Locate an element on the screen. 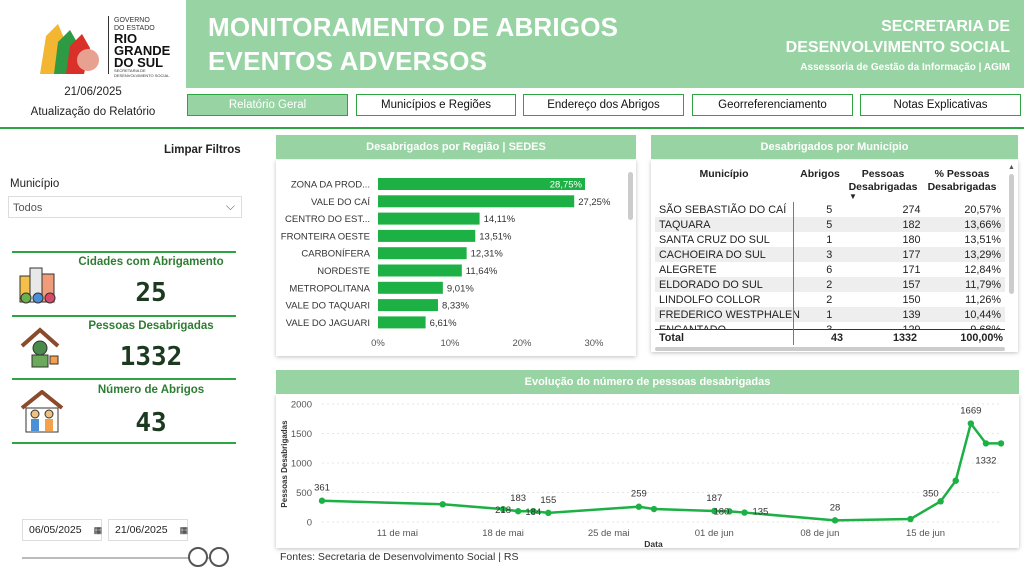 This screenshot has height=569, width=1024. municipio-dropdown: Todos ⌵ is located at coordinates (125, 207).